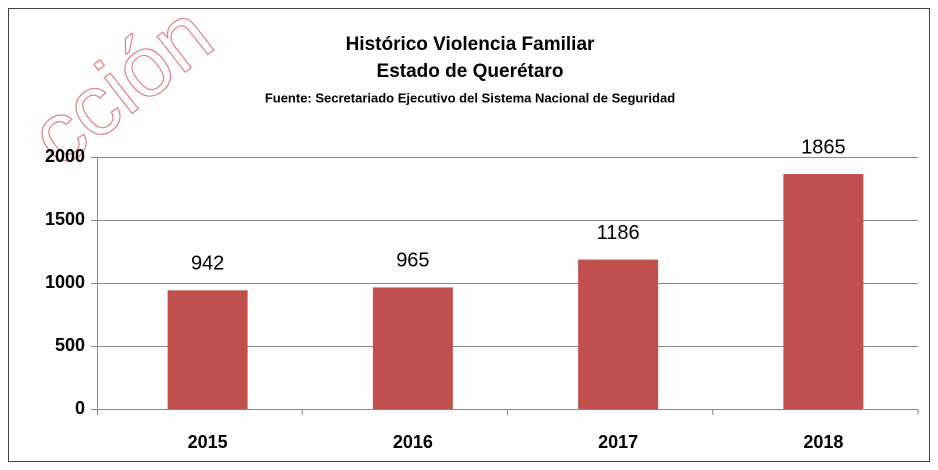  I want to click on value-label: 1186, so click(618, 233).